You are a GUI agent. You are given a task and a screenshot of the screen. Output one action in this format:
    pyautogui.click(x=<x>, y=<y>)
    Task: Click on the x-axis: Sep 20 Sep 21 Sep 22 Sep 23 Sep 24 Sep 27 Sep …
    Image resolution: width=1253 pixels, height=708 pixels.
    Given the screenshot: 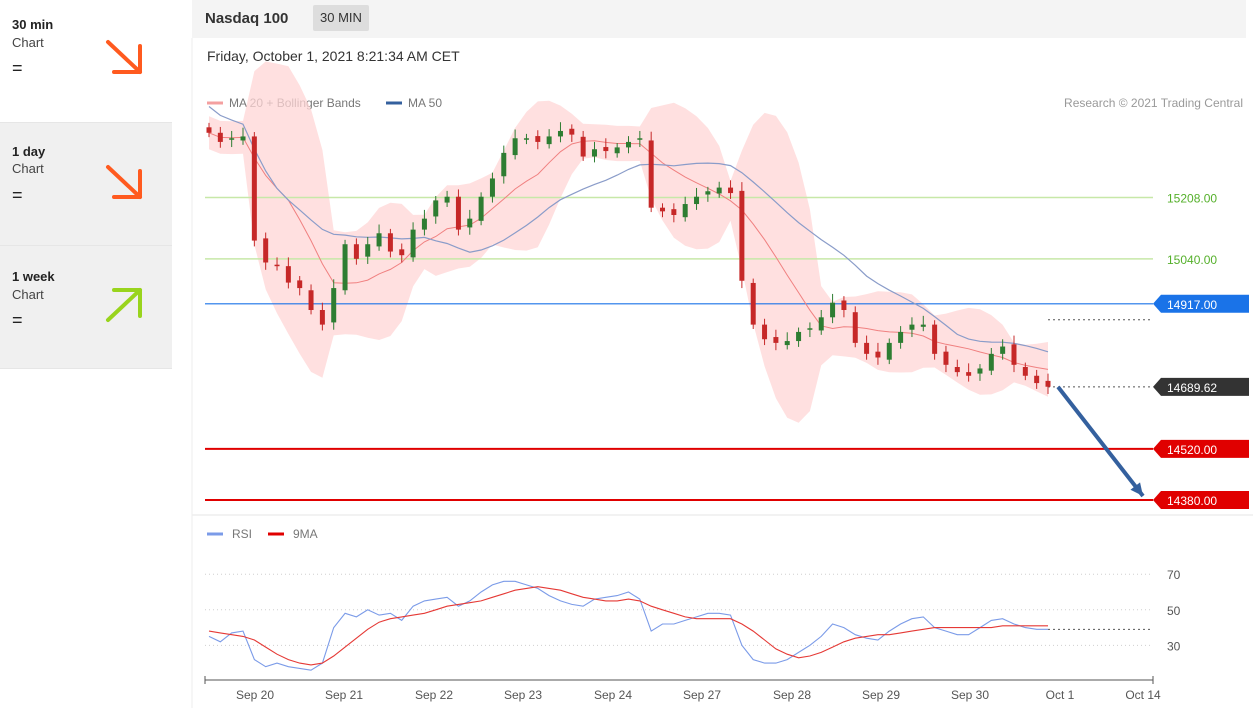 What is the action you would take?
    pyautogui.click(x=682, y=689)
    